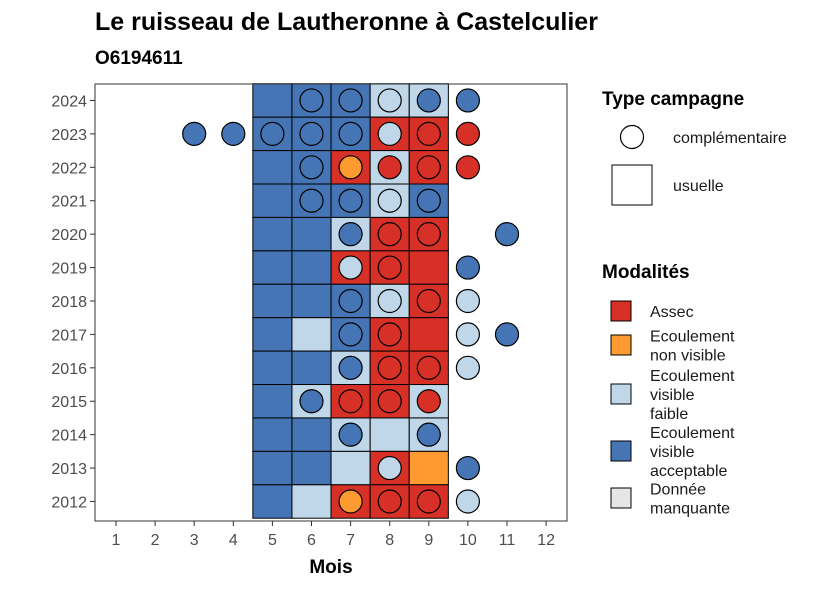 Image resolution: width=826 pixels, height=590 pixels. What do you see at coordinates (69, 235) in the screenshot?
I see `y-tick-label: 2020` at bounding box center [69, 235].